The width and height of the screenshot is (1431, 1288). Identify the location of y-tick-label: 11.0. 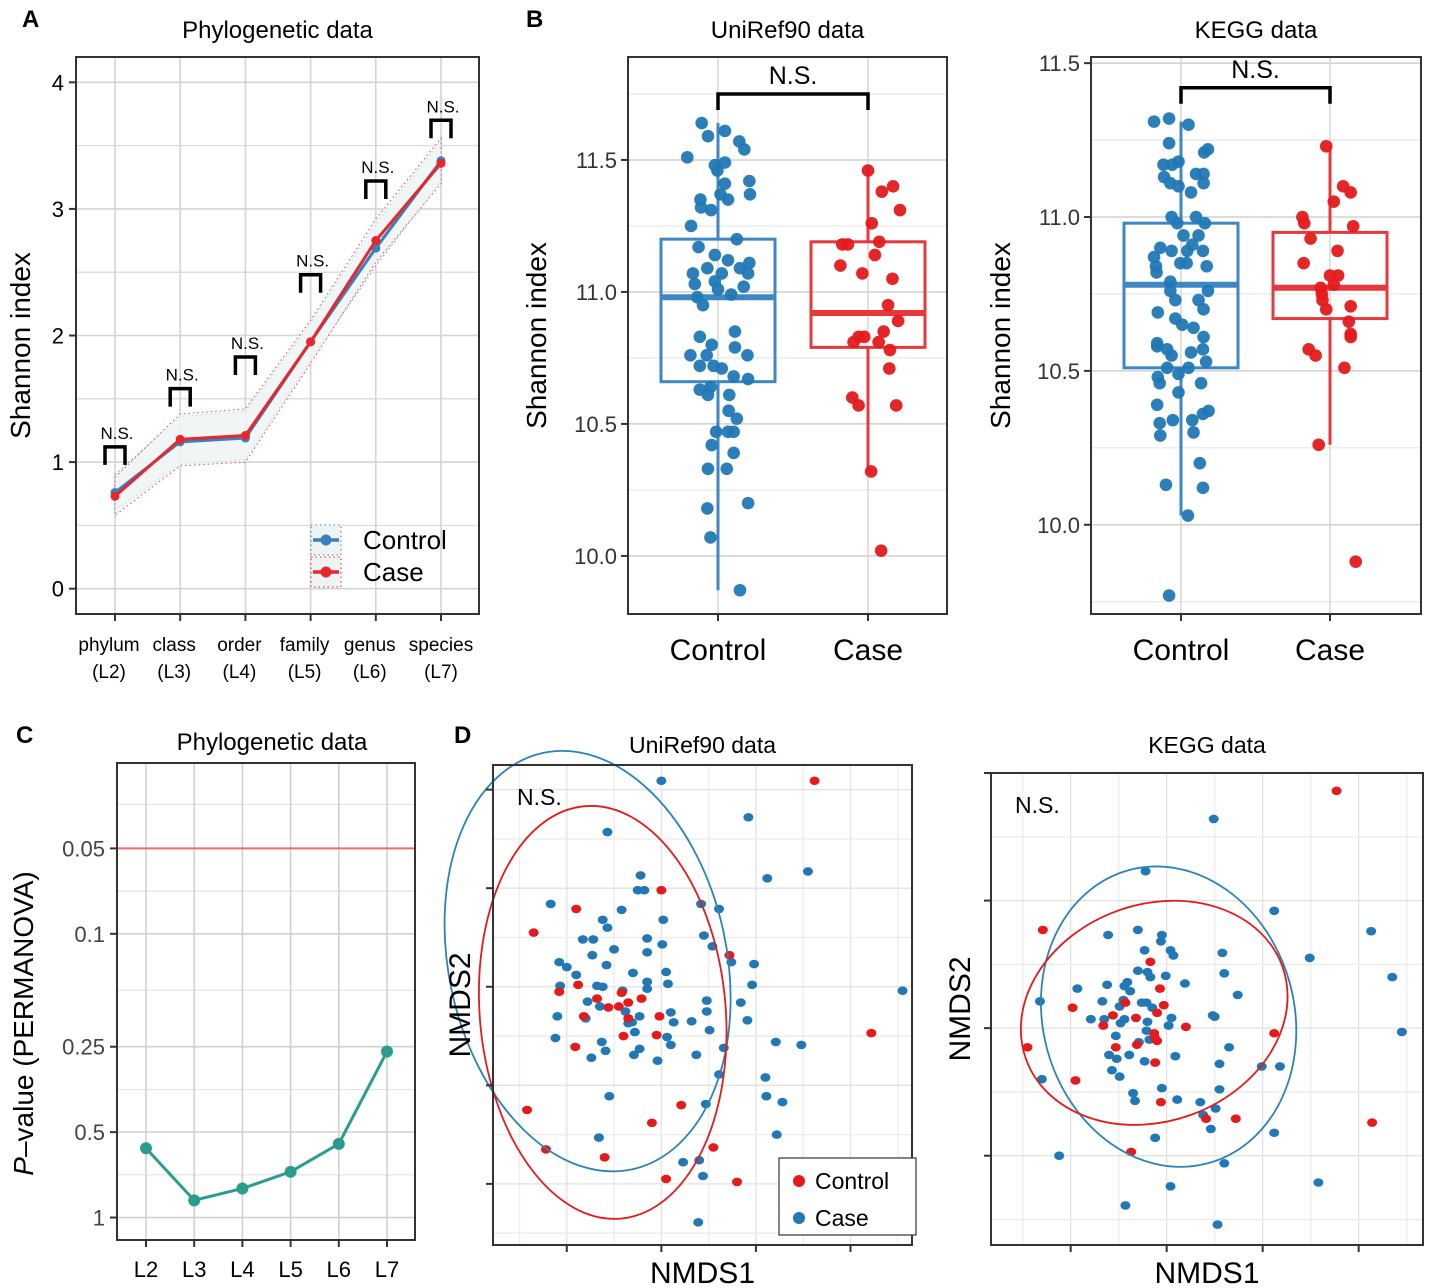
(1059, 217).